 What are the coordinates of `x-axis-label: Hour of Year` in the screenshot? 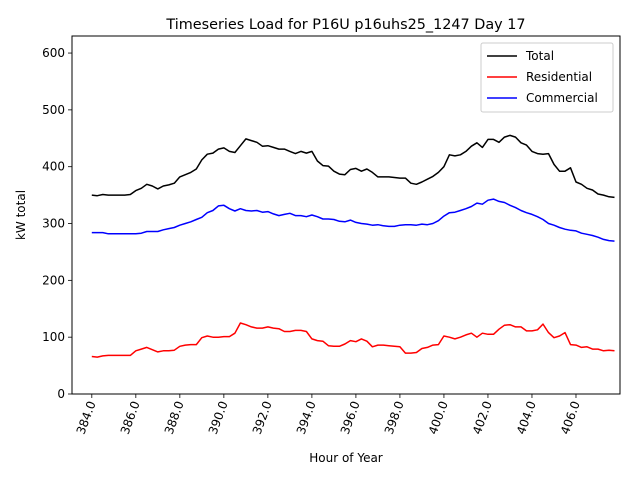 It's located at (346, 458).